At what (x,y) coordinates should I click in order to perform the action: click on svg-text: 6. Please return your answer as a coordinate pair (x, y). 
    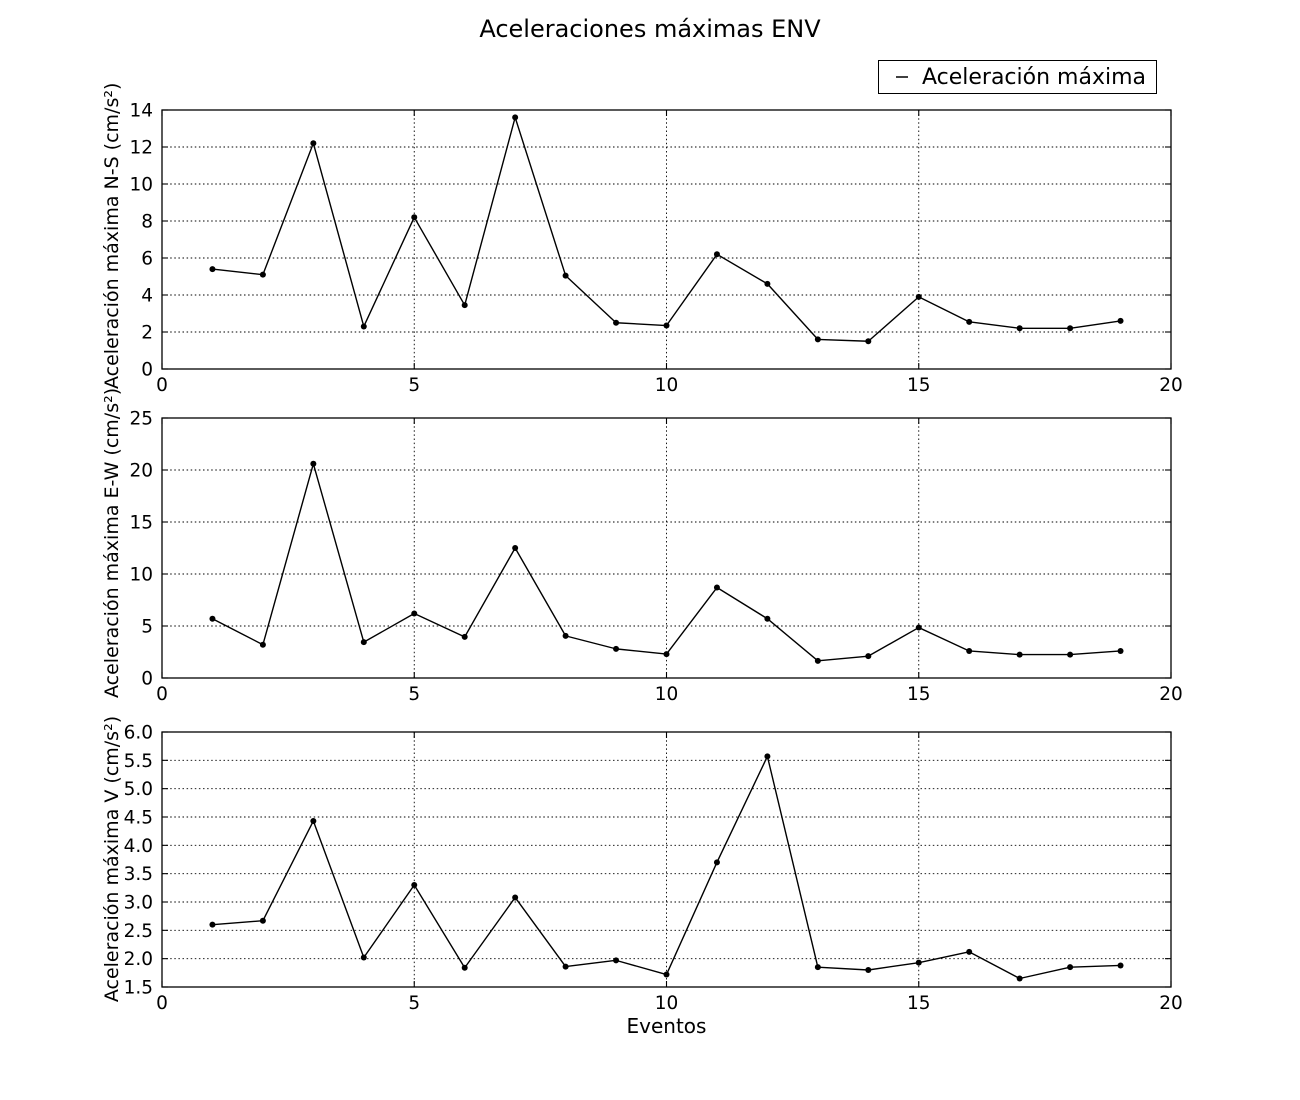
    Looking at the image, I should click on (147, 259).